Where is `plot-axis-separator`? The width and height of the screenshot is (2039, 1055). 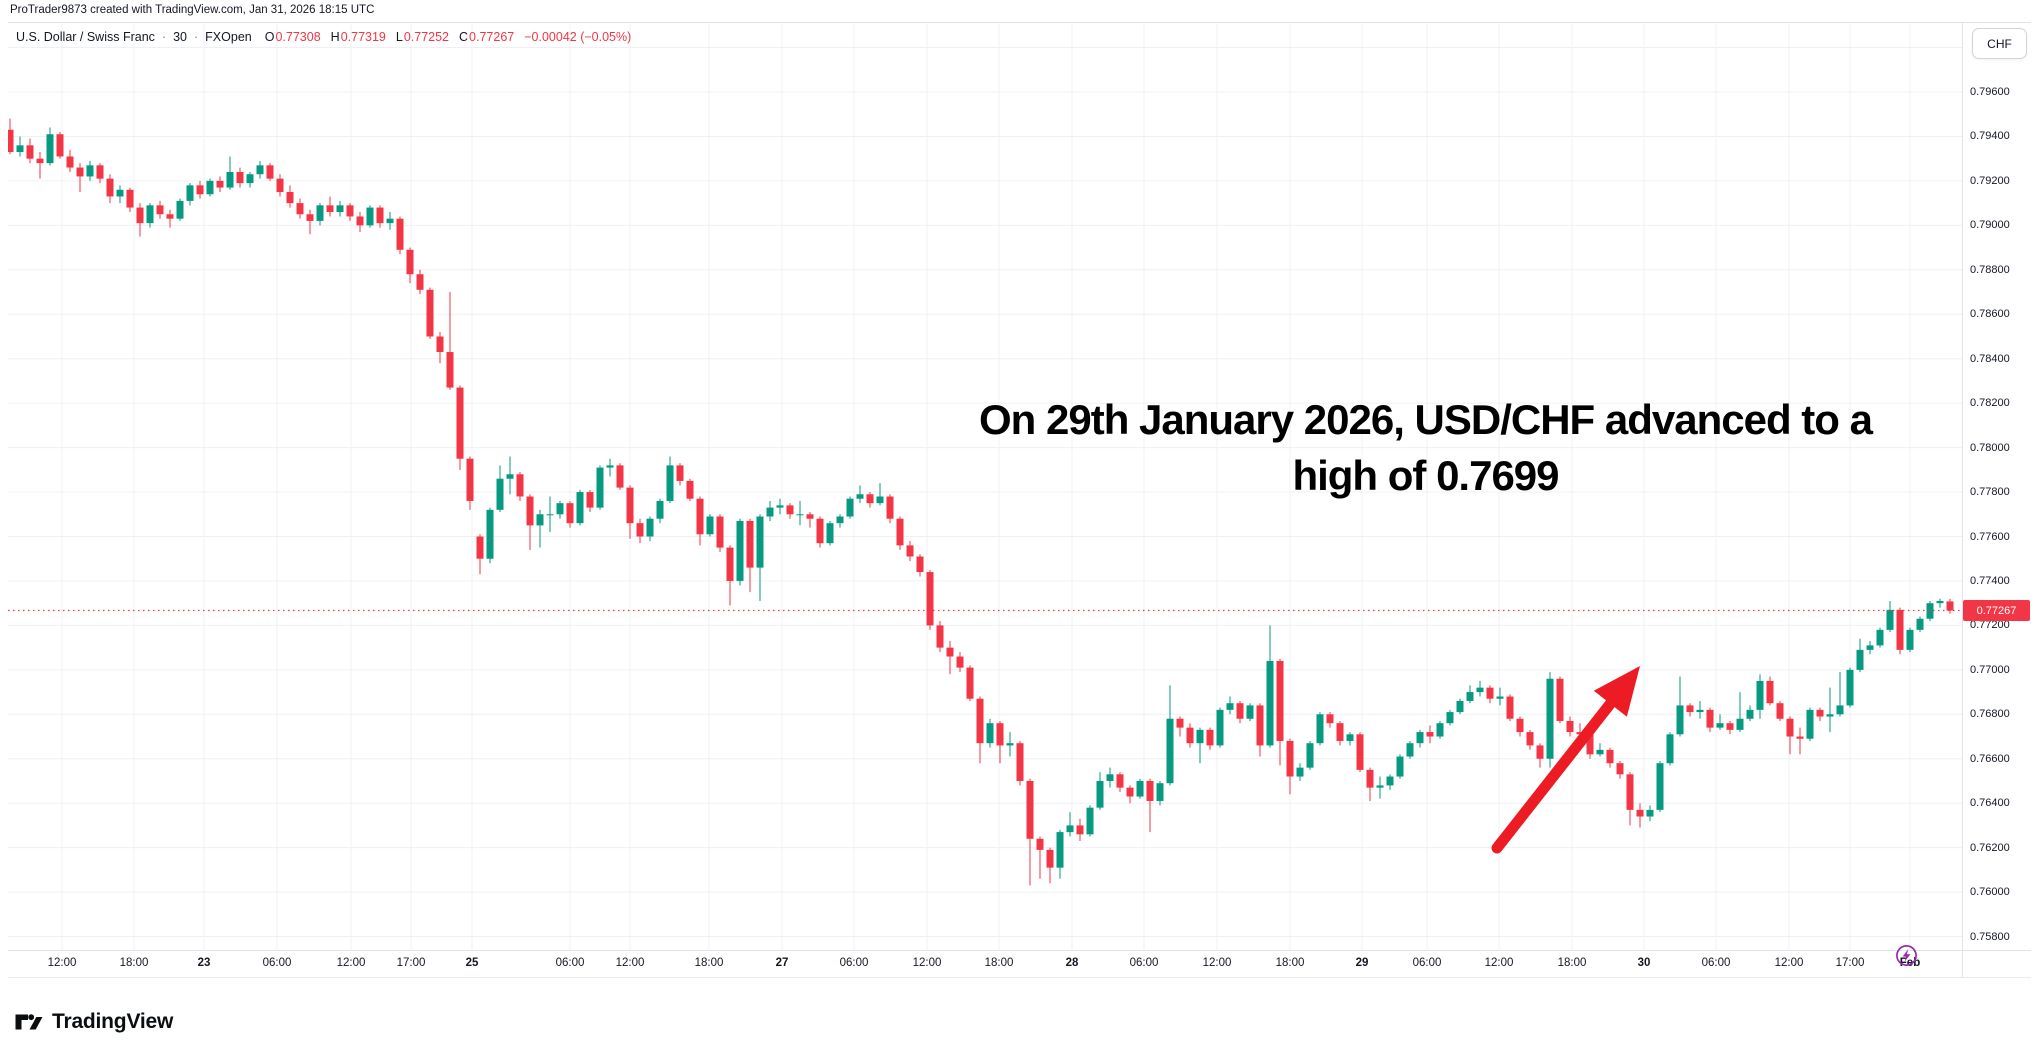 plot-axis-separator is located at coordinates (1019, 950).